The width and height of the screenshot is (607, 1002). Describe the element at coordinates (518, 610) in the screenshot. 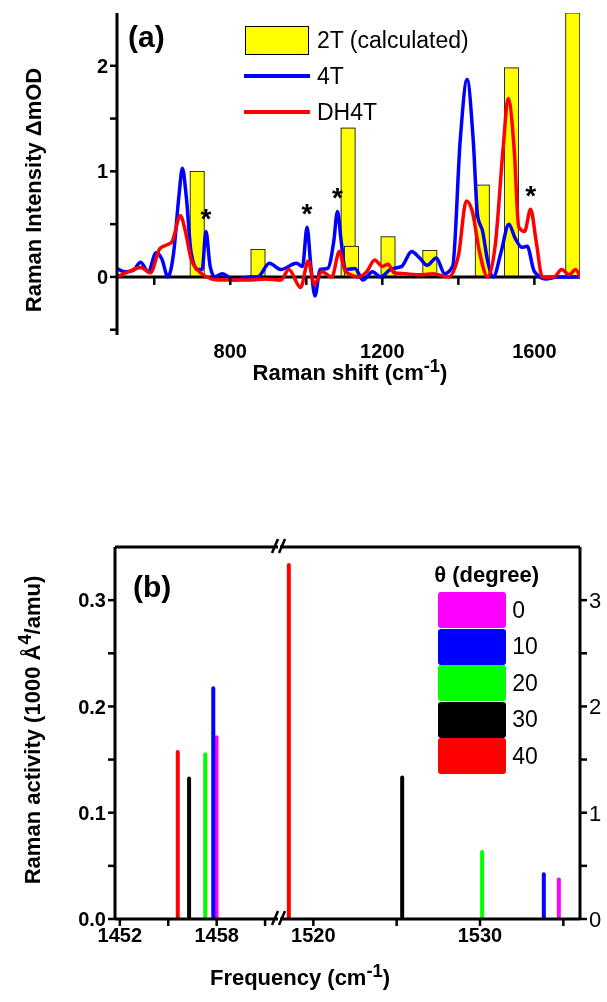

I see `legend-label: 0` at that location.